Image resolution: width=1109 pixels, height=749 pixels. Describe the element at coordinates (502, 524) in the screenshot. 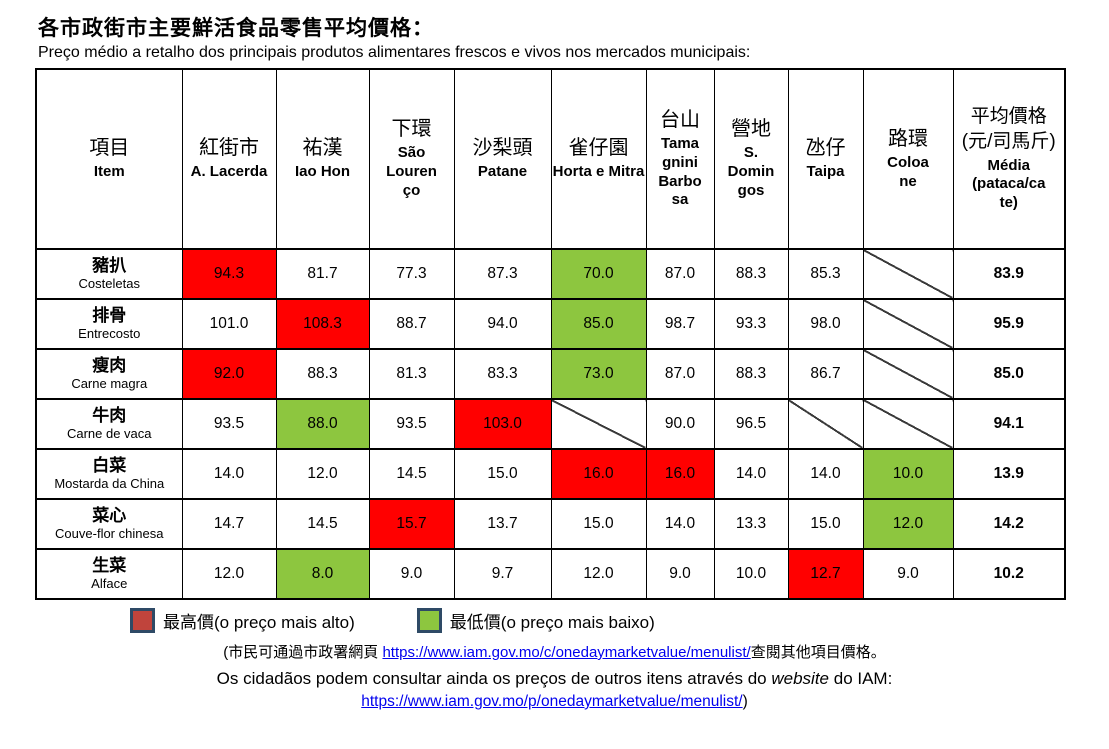

I see `price-cell: 13.7` at that location.